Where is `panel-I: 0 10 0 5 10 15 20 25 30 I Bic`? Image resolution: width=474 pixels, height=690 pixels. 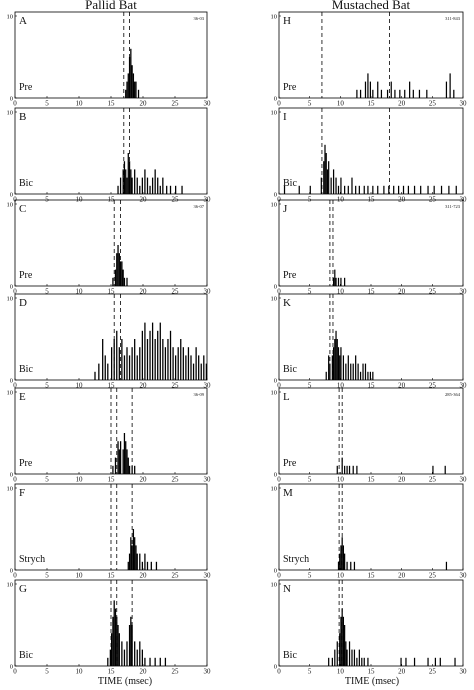
panel-I: 0 10 0 5 10 15 20 25 30 I Bic is located at coordinates (369, 155).